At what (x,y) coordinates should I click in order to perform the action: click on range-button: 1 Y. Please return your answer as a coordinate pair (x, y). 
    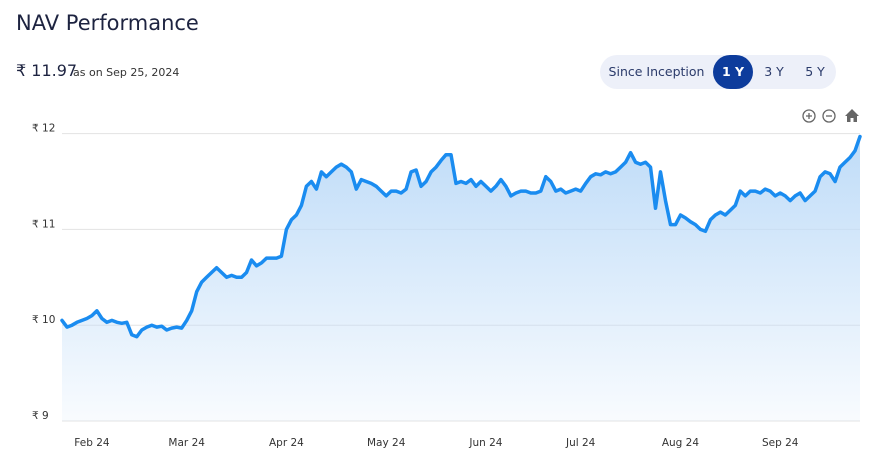
    Looking at the image, I should click on (733, 72).